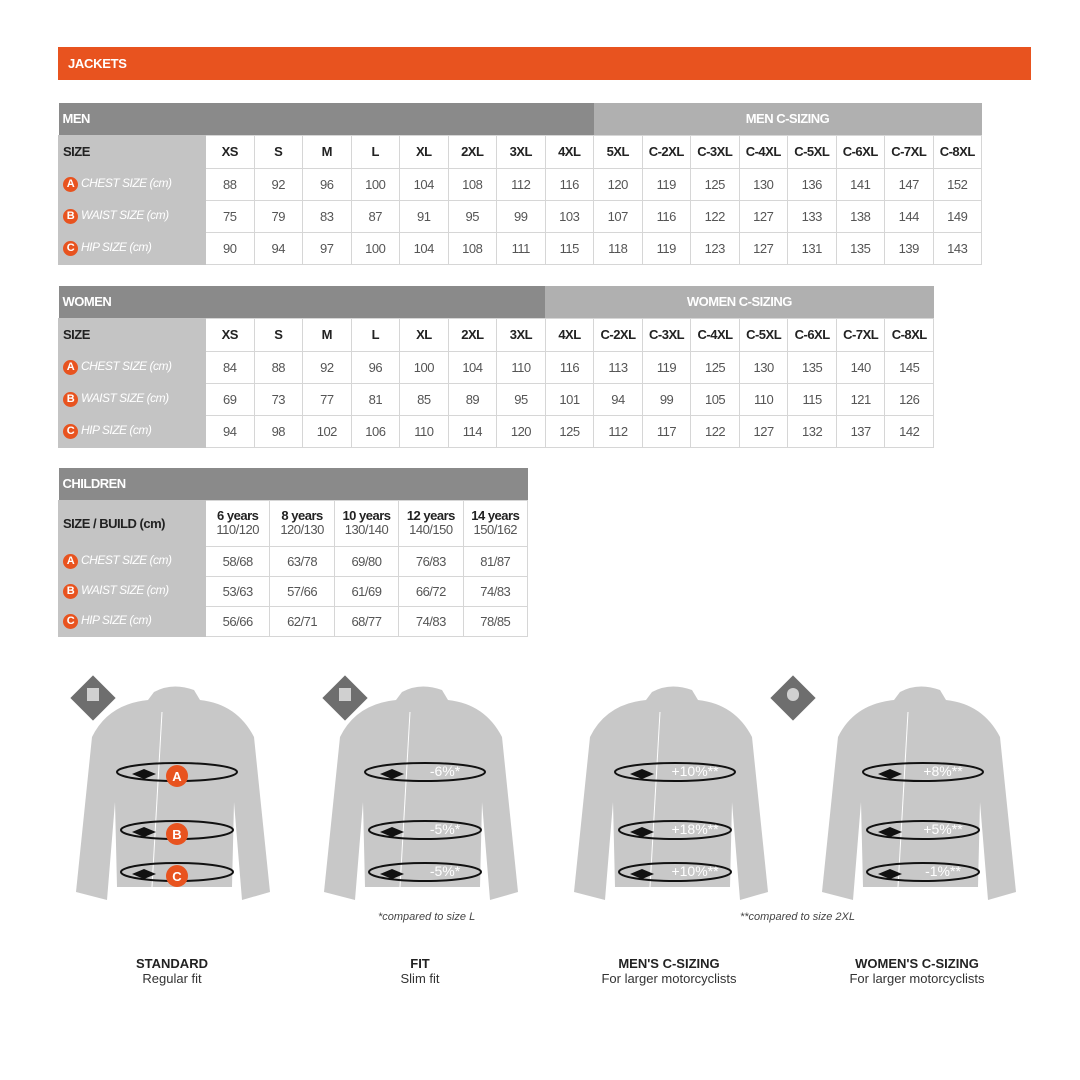 The height and width of the screenshot is (1080, 1080). Describe the element at coordinates (375, 399) in the screenshot. I see `waist-value: 81` at that location.